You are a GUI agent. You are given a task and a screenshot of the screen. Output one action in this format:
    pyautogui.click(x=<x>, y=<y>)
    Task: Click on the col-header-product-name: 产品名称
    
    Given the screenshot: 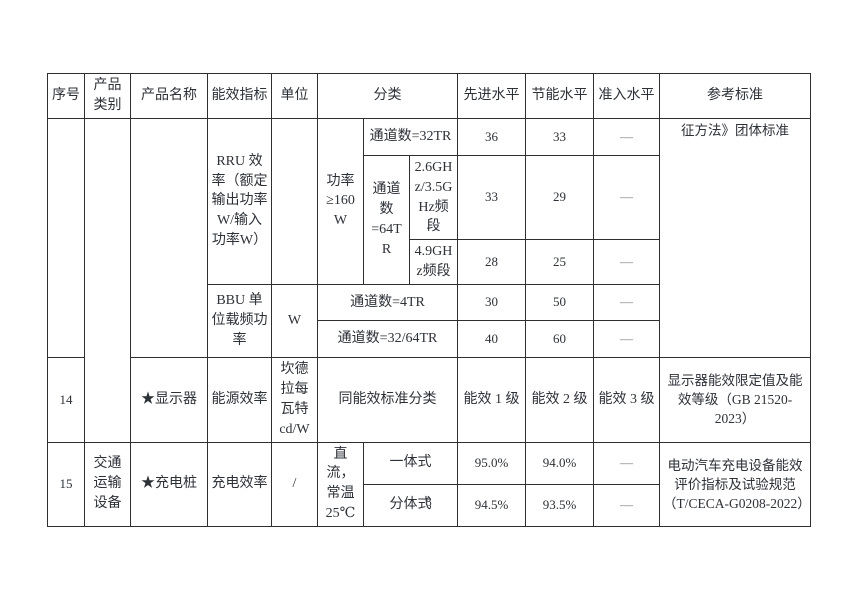 What is the action you would take?
    pyautogui.click(x=169, y=96)
    